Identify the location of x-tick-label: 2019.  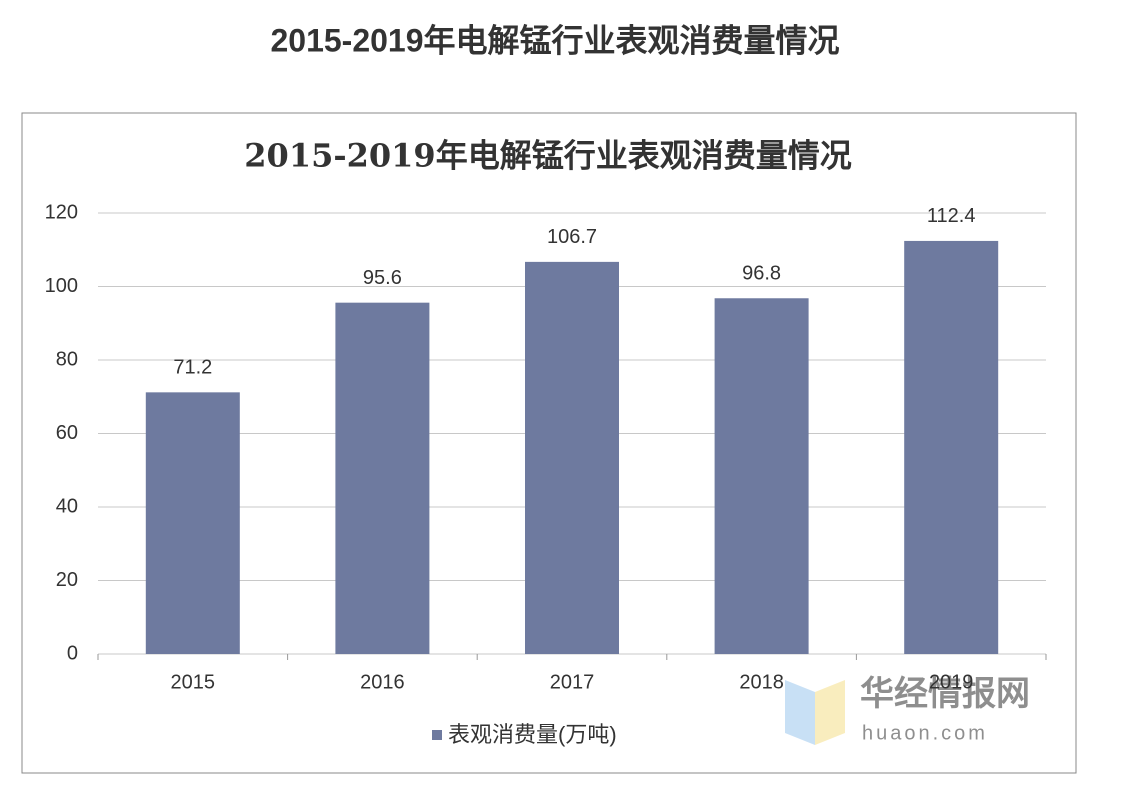
(951, 682).